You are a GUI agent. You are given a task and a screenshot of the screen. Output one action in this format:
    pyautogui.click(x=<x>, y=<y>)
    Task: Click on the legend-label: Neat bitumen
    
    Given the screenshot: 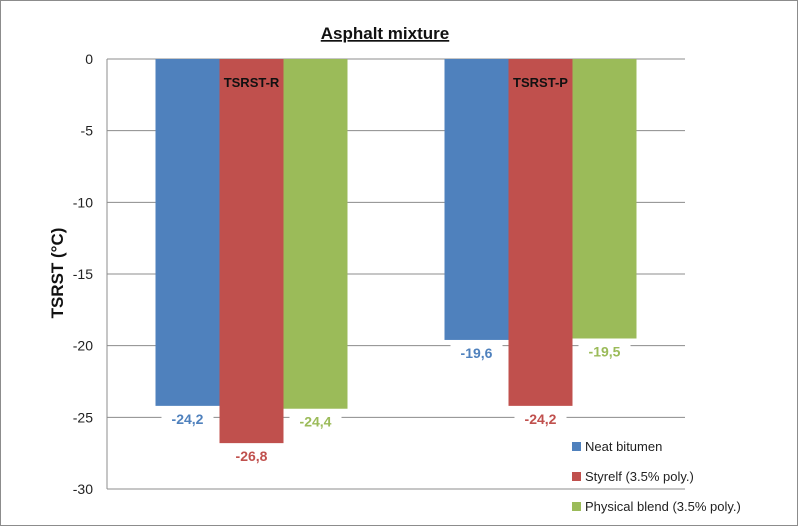 What is the action you would take?
    pyautogui.click(x=623, y=446)
    